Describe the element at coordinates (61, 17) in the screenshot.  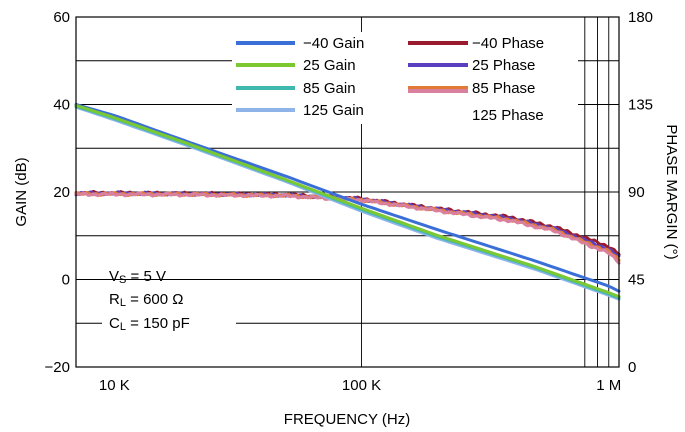
I see `y-tick-label-left: 60` at that location.